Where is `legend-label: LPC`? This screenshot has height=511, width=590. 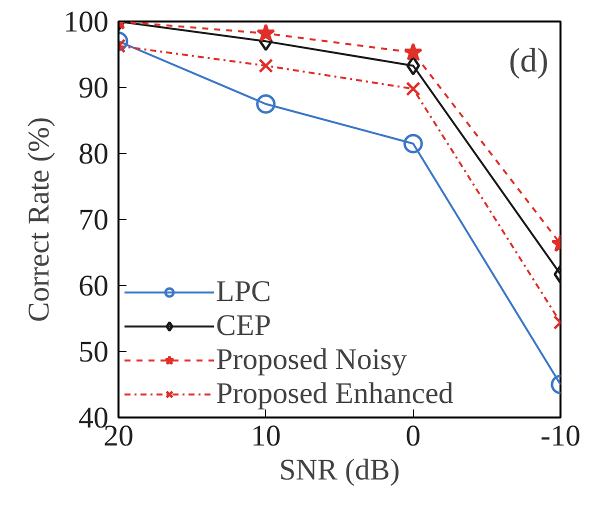 legend-label: LPC is located at coordinates (244, 292).